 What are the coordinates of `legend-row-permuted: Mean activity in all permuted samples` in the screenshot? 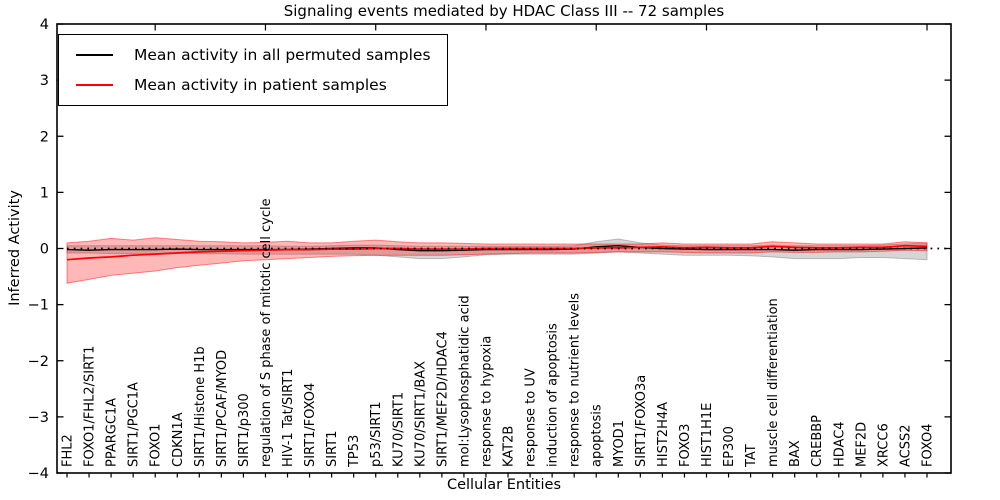 It's located at (245, 55).